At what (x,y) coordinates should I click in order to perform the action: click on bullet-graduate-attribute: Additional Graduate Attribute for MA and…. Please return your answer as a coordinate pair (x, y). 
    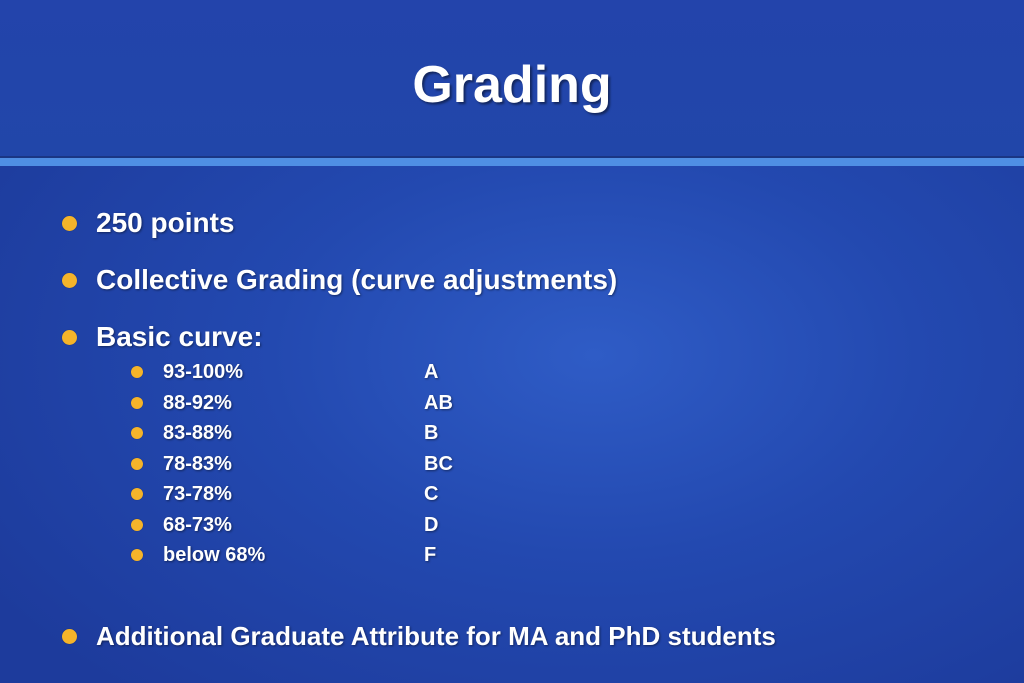
    Looking at the image, I should click on (419, 636).